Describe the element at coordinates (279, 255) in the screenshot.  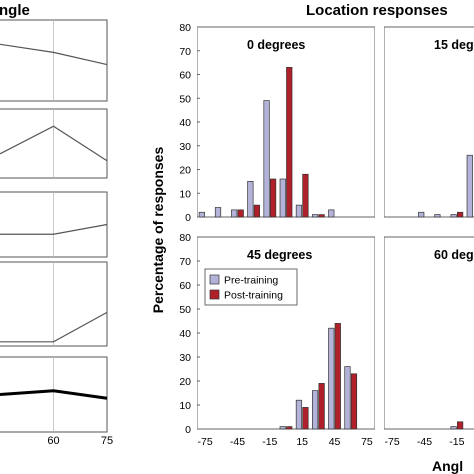
I see `panel-title: 45 degrees` at that location.